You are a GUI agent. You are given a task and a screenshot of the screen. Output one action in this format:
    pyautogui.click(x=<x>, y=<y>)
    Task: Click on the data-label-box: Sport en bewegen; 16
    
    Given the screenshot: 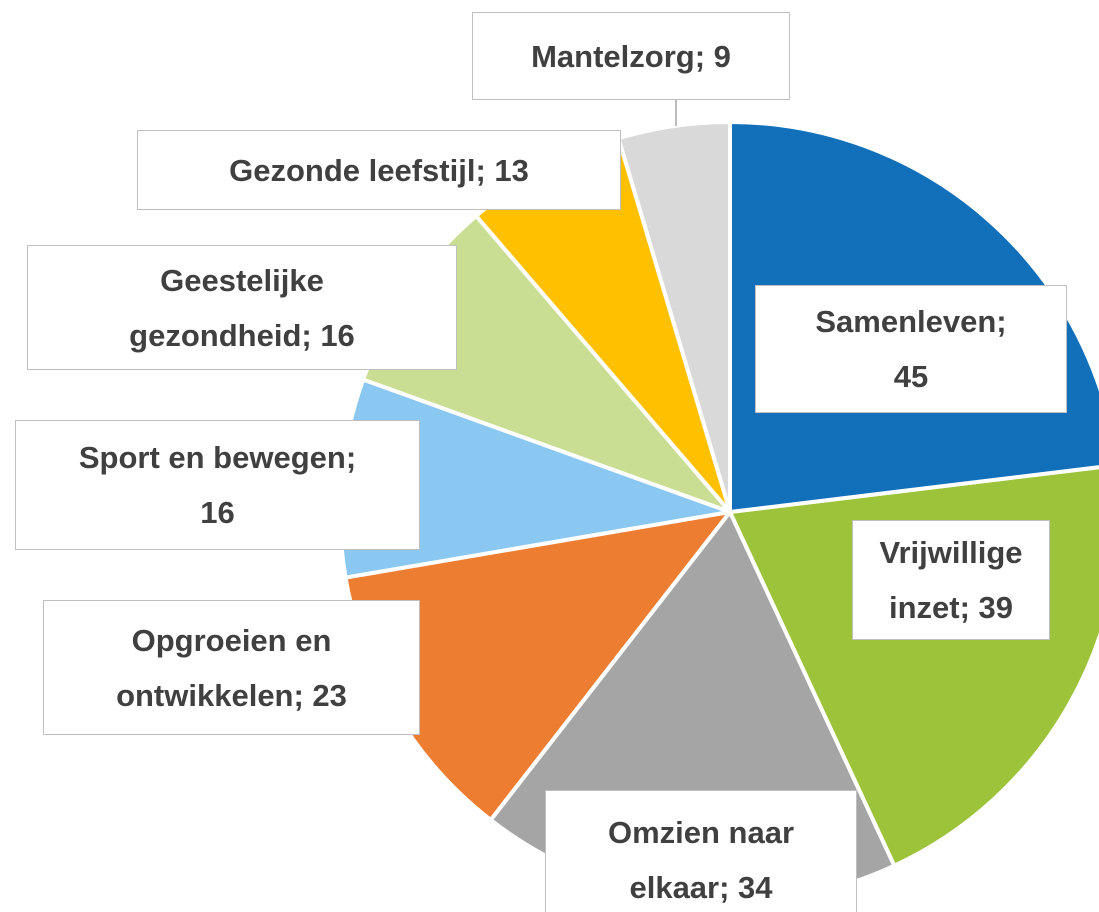 What is the action you would take?
    pyautogui.click(x=217, y=485)
    